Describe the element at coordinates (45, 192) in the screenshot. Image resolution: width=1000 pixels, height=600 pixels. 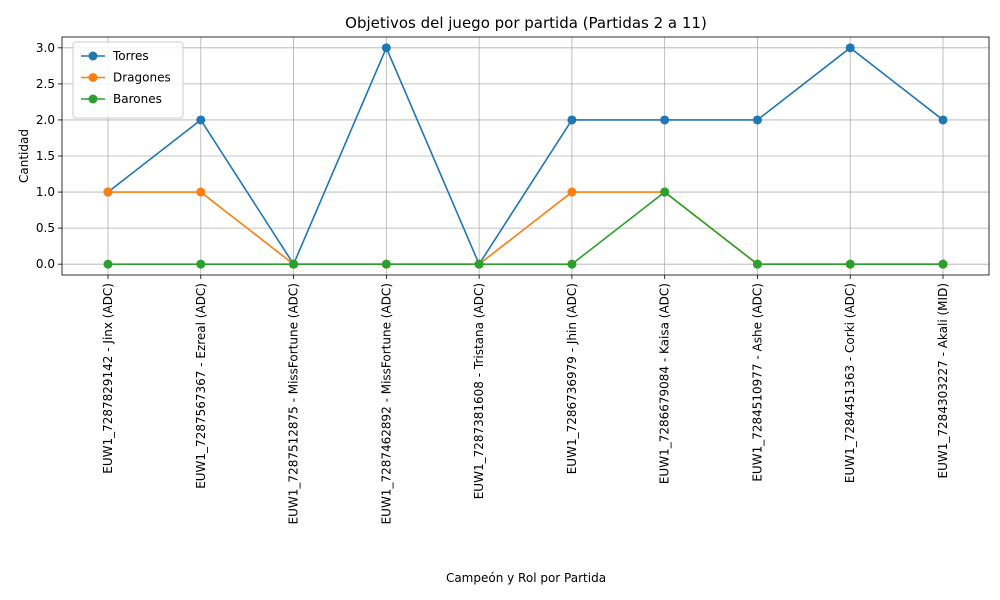
I see `y-tick-label: 1.0` at that location.